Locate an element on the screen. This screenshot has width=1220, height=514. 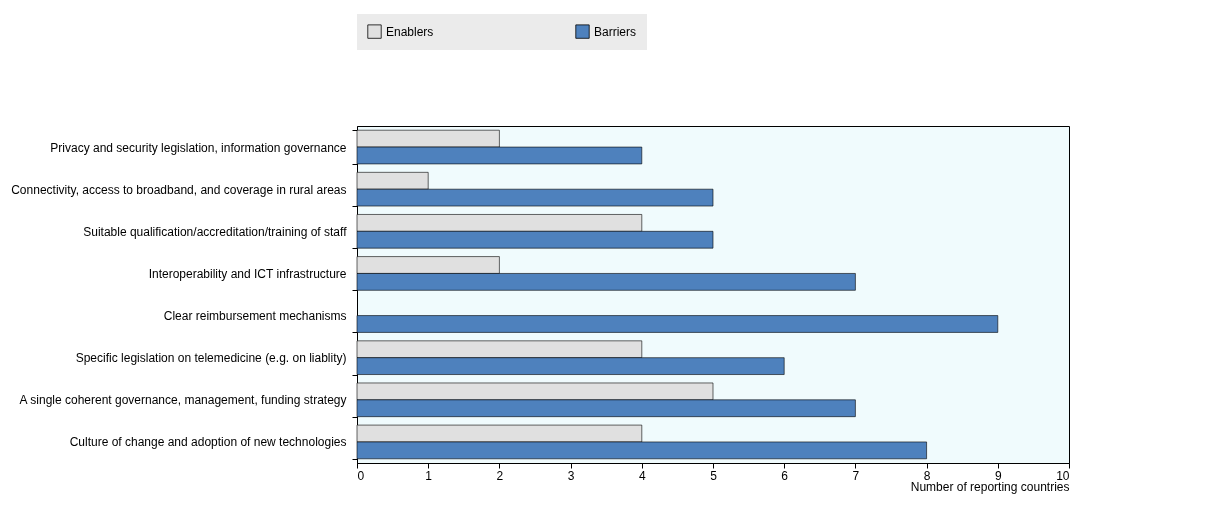
y-tick-label: Interoperability and ICT infrastructure is located at coordinates (247, 273).